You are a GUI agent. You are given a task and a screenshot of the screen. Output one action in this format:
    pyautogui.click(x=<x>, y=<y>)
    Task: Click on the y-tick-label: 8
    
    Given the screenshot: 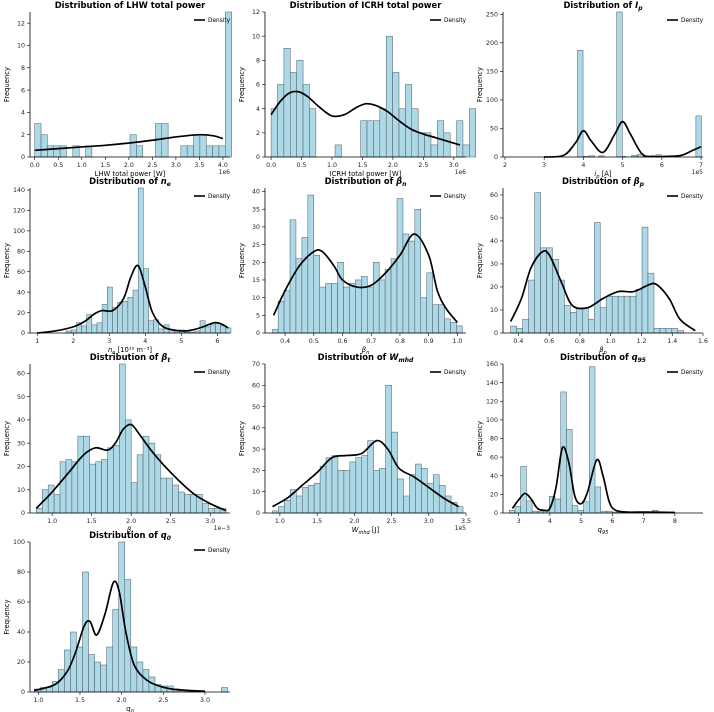 What is the action you would take?
    pyautogui.click(x=258, y=61)
    